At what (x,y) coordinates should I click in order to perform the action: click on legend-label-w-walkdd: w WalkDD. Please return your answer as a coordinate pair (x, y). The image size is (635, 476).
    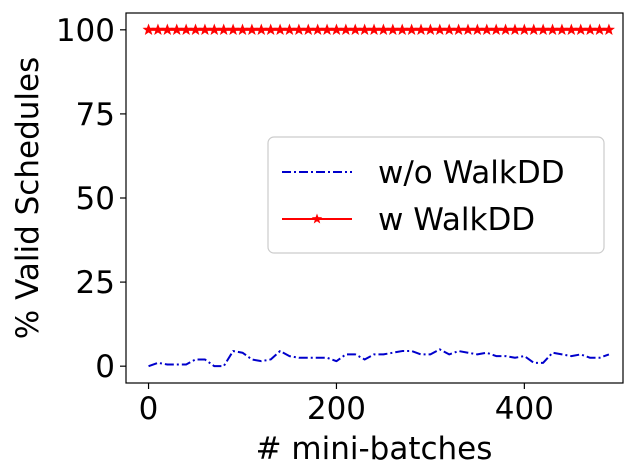
    Looking at the image, I should click on (456, 220).